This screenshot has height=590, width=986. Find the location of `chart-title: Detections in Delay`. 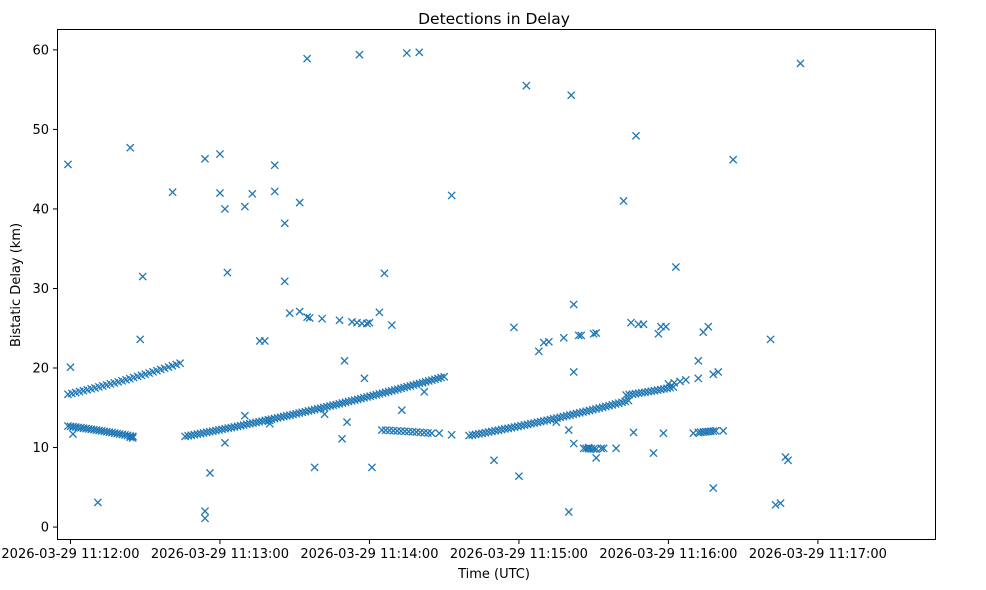

chart-title: Detections in Delay is located at coordinates (494, 19).